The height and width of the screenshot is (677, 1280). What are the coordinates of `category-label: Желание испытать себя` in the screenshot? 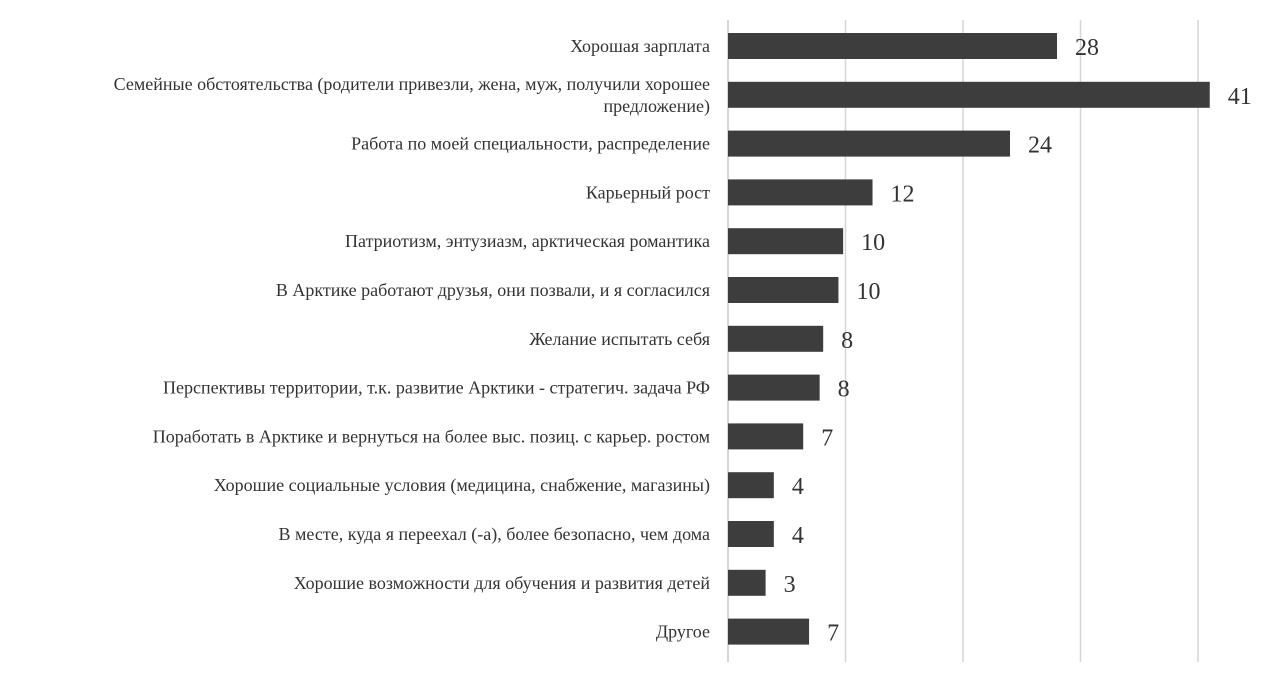 It's located at (619, 339).